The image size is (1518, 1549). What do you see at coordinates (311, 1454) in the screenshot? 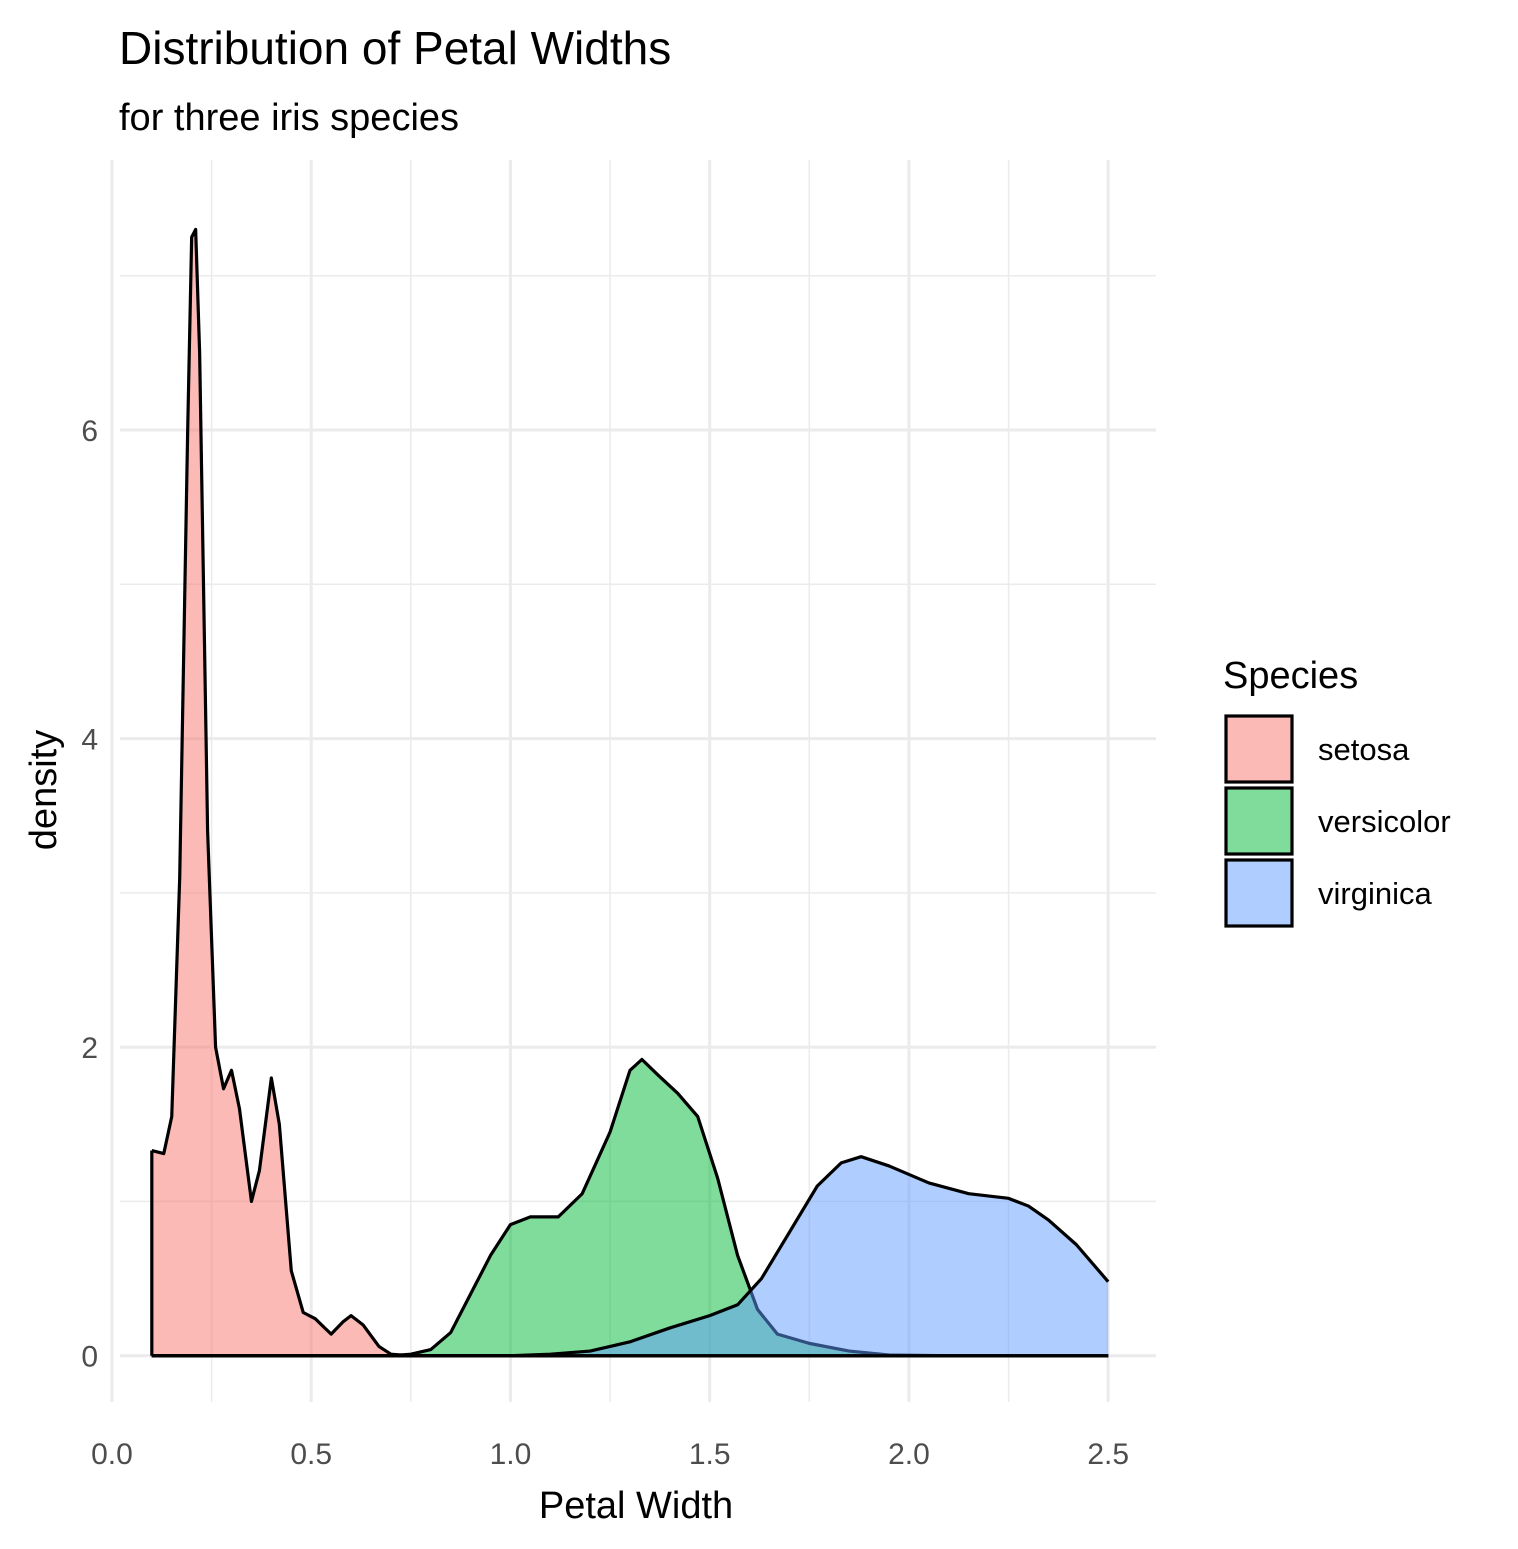
I see `x-tick-label: 0.5` at bounding box center [311, 1454].